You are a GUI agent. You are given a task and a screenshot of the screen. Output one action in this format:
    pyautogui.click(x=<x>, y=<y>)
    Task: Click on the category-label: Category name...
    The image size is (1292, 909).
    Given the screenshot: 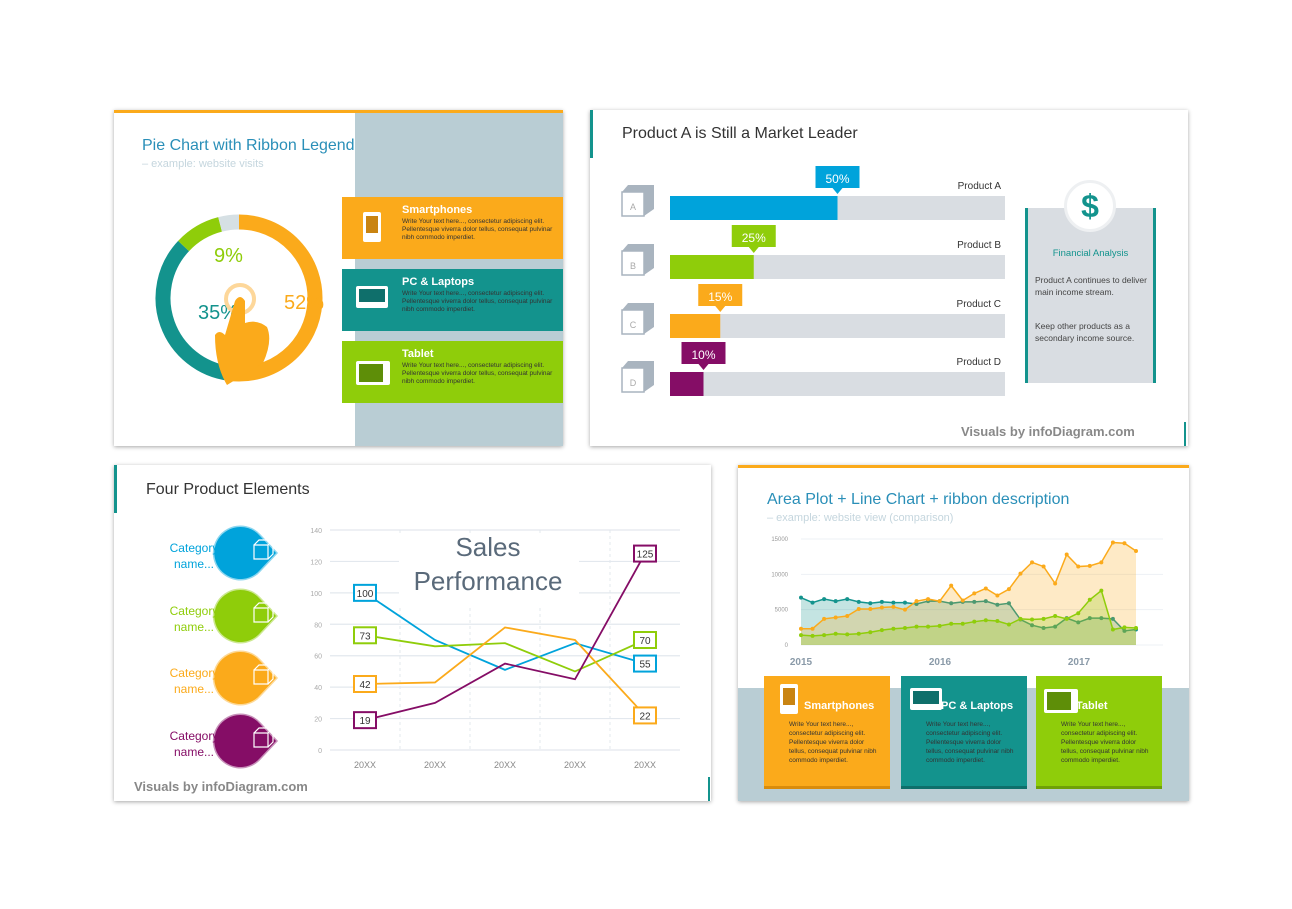 What is the action you would take?
    pyautogui.click(x=194, y=681)
    